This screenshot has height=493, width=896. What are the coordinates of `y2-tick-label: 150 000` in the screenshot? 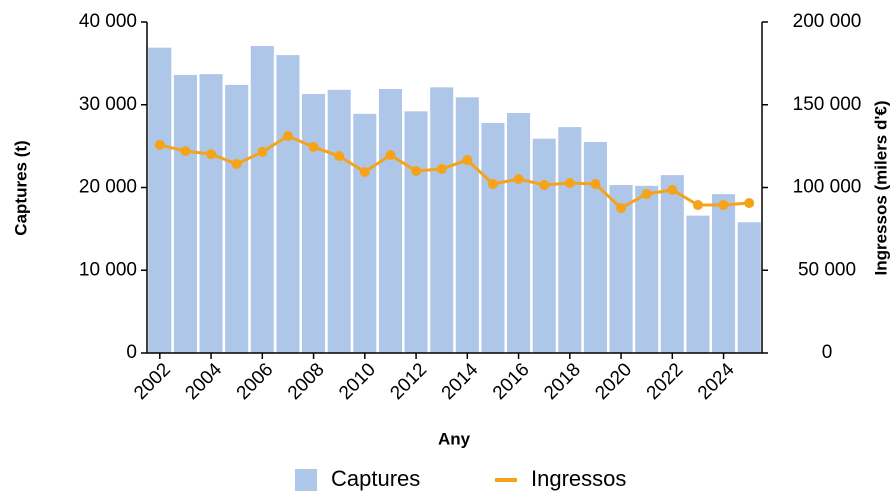 It's located at (827, 104).